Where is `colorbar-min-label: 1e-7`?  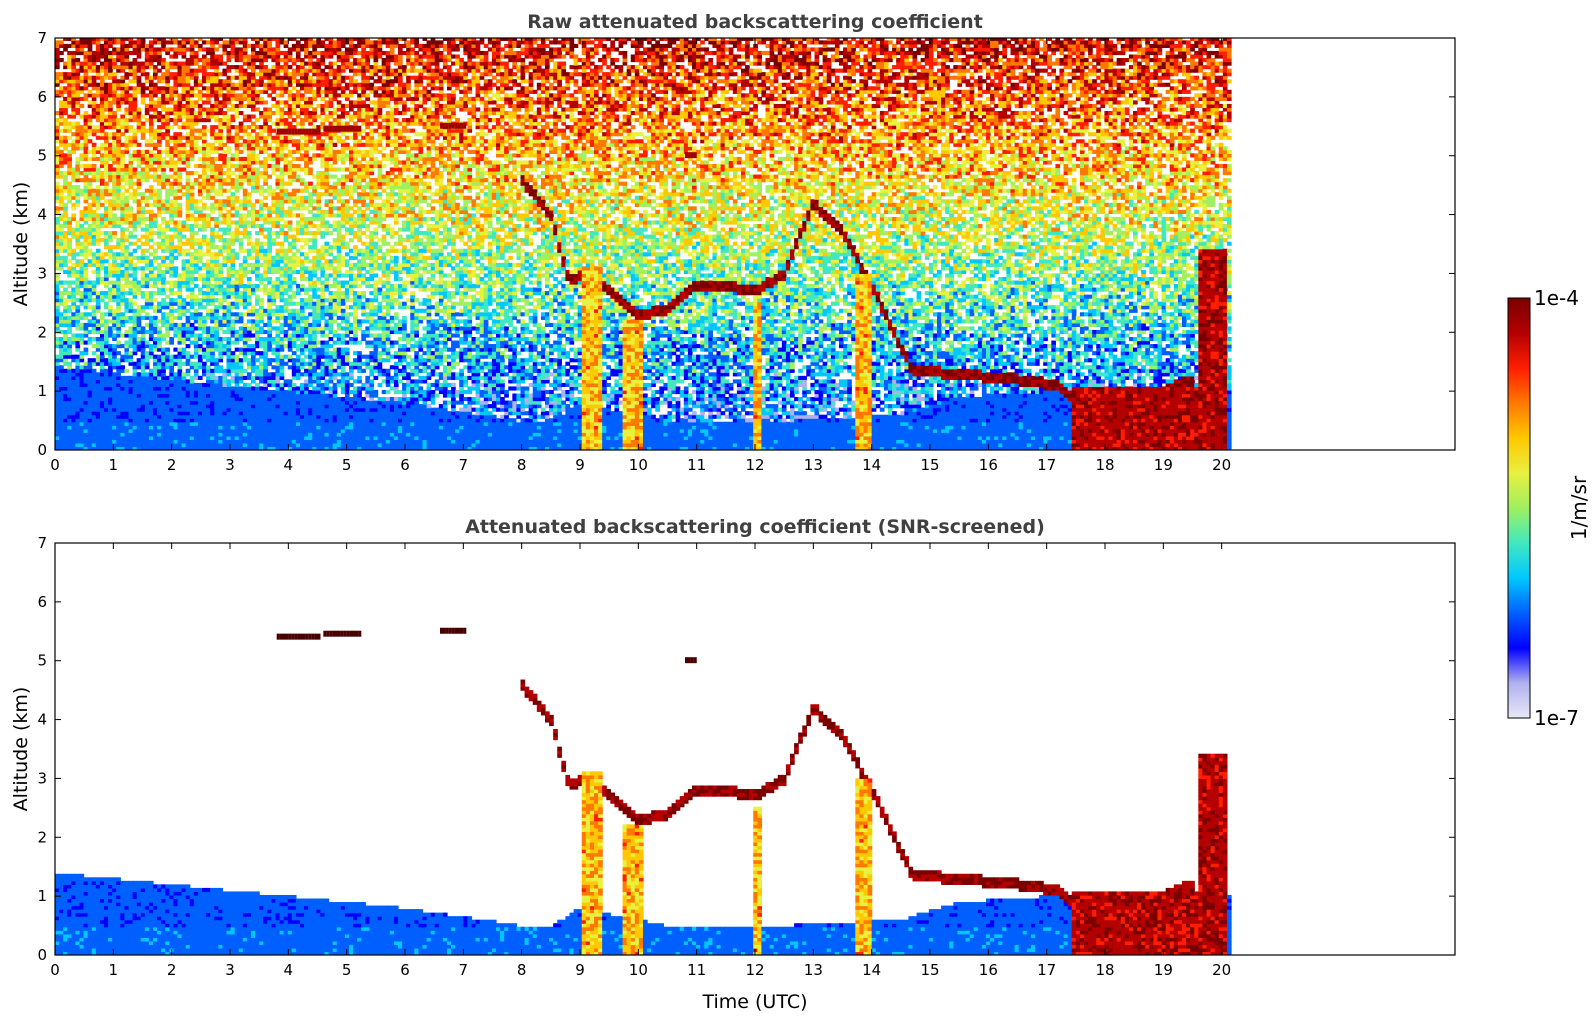
colorbar-min-label: 1e-7 is located at coordinates (1556, 718).